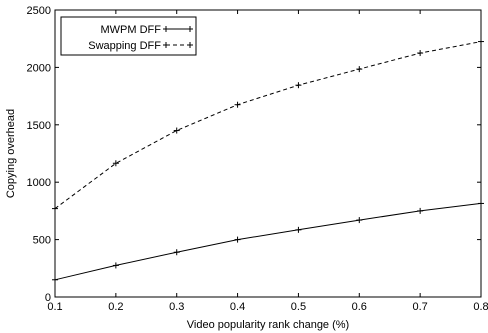  What do you see at coordinates (115, 307) in the screenshot?
I see `x-tick-label: 0.2` at bounding box center [115, 307].